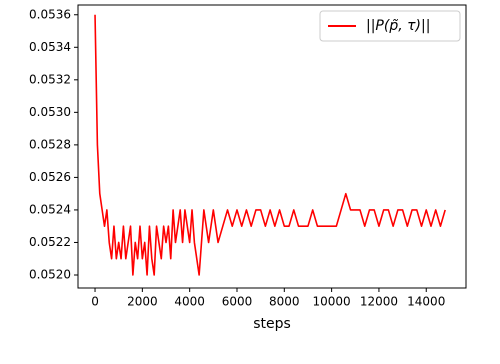  What do you see at coordinates (284, 302) in the screenshot?
I see `x-tick-label: 8000` at bounding box center [284, 302].